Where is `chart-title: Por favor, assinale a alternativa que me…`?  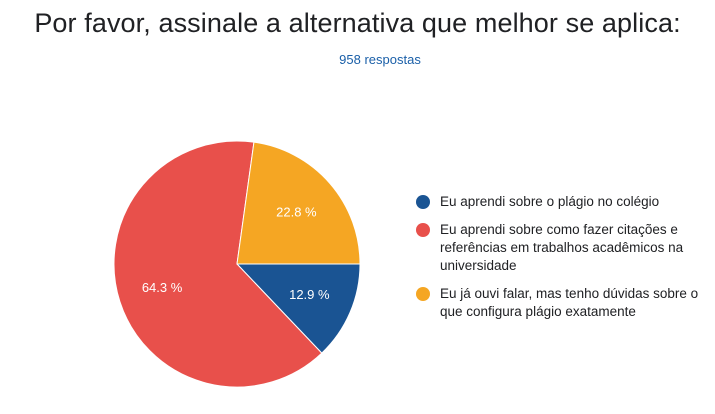 chart-title: Por favor, assinale a alternativa que me… is located at coordinates (357, 23).